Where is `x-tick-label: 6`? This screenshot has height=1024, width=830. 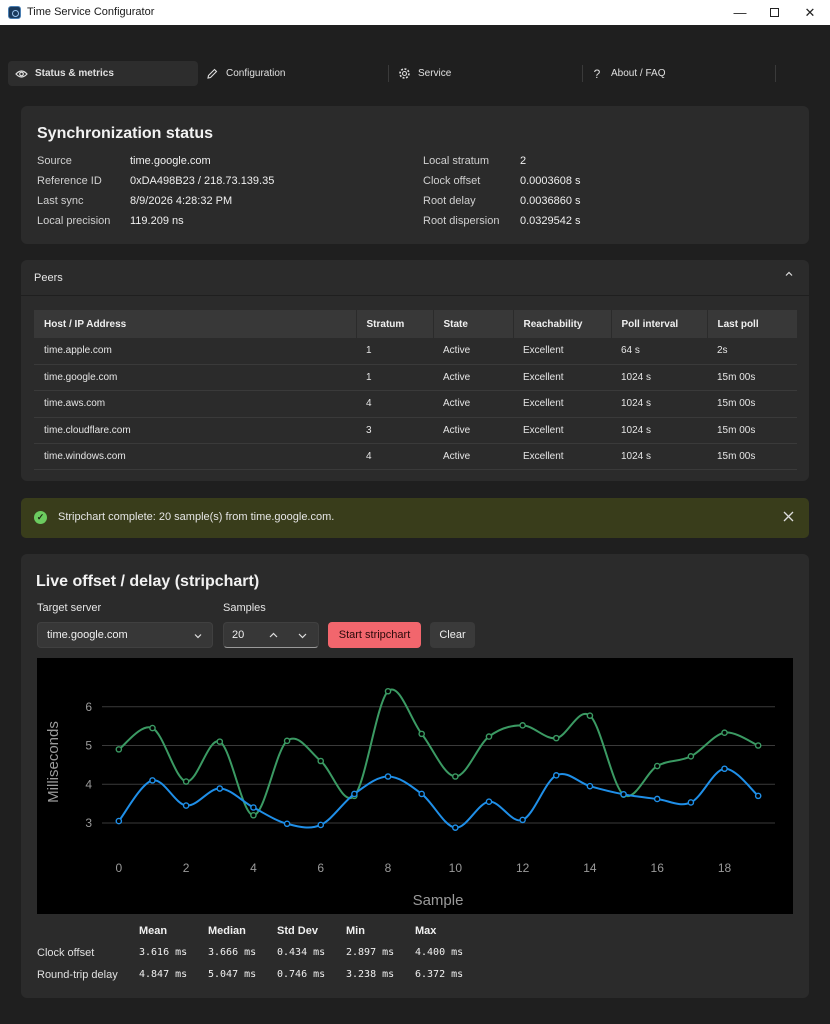
x-tick-label: 6 is located at coordinates (320, 868).